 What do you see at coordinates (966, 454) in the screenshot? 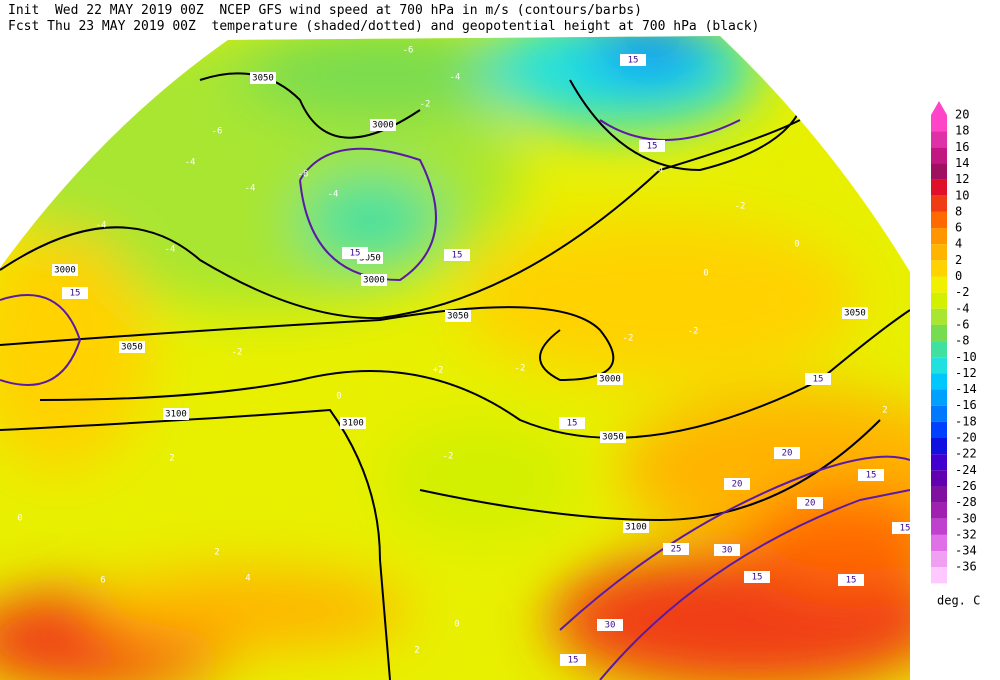
I see `colorbar-label: -22` at bounding box center [966, 454].